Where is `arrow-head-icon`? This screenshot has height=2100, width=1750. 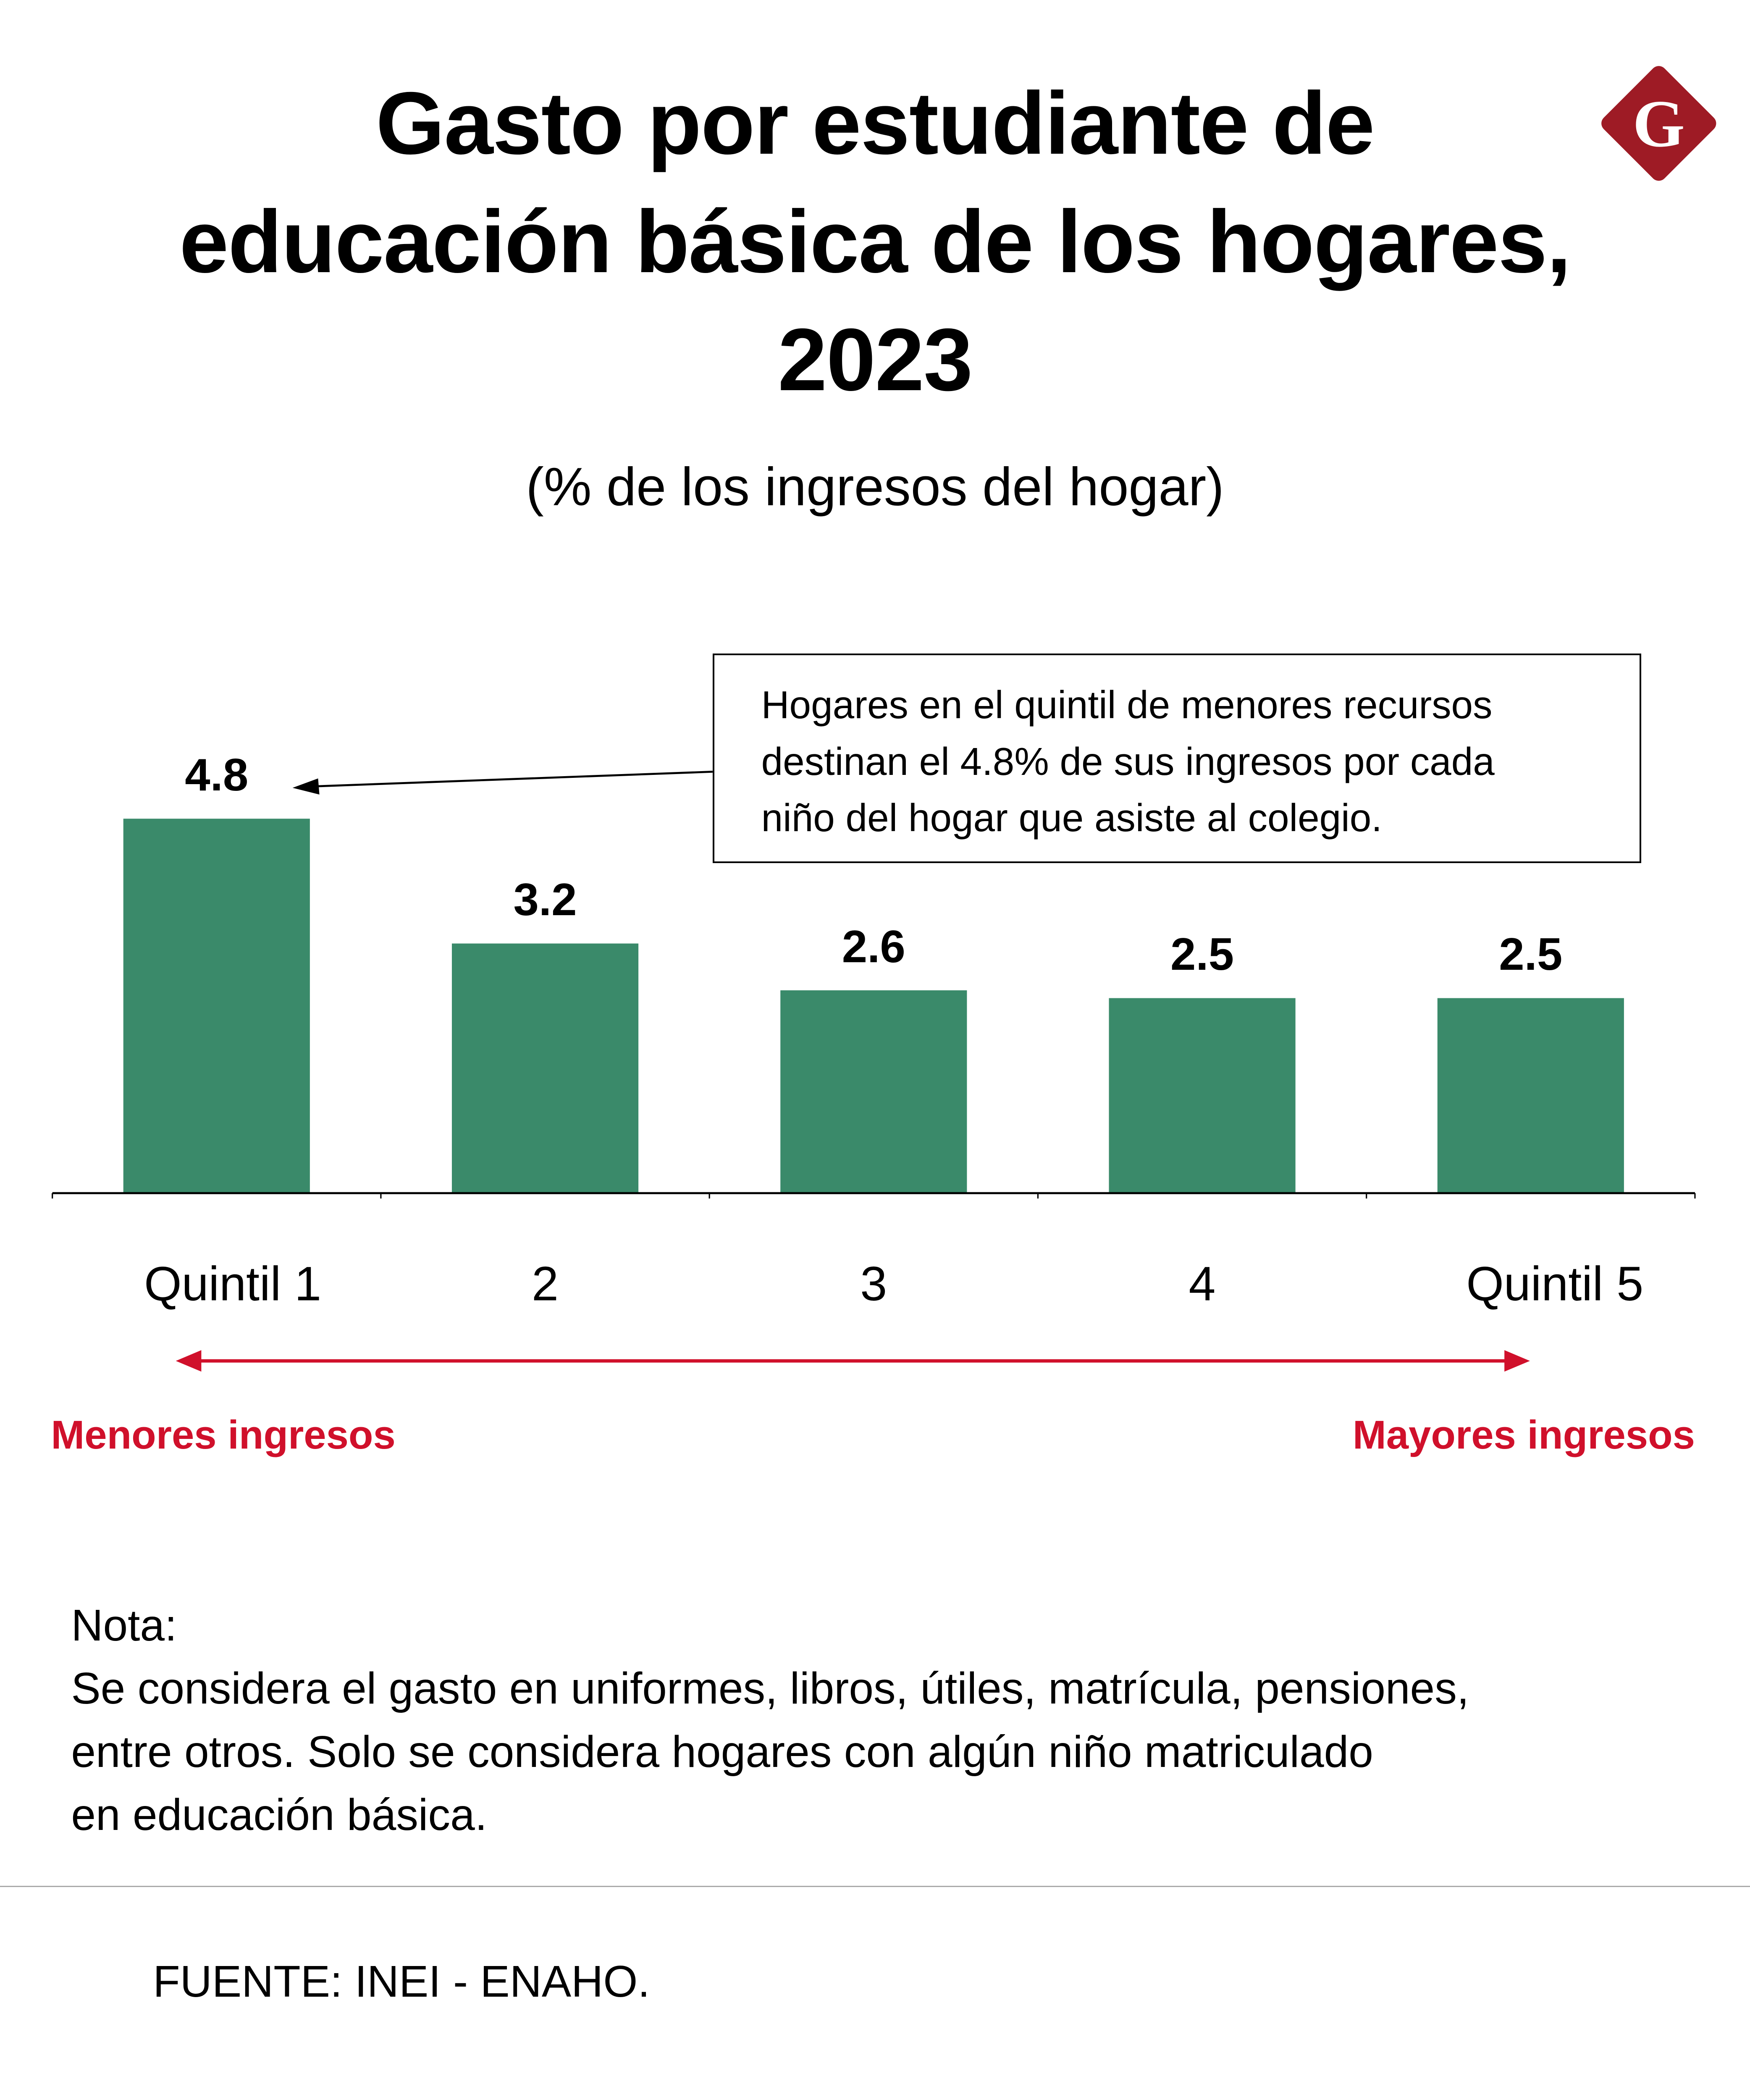 arrow-head-icon is located at coordinates (306, 786).